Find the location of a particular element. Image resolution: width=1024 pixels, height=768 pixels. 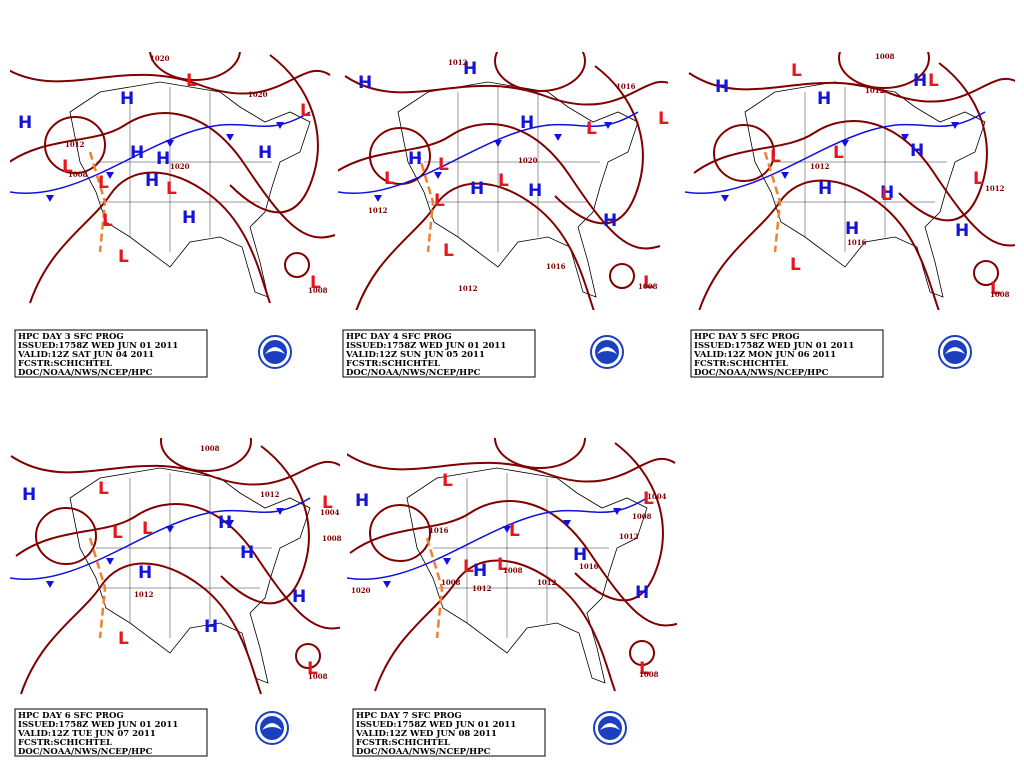

noaa-logo-inner is located at coordinates (275, 352).